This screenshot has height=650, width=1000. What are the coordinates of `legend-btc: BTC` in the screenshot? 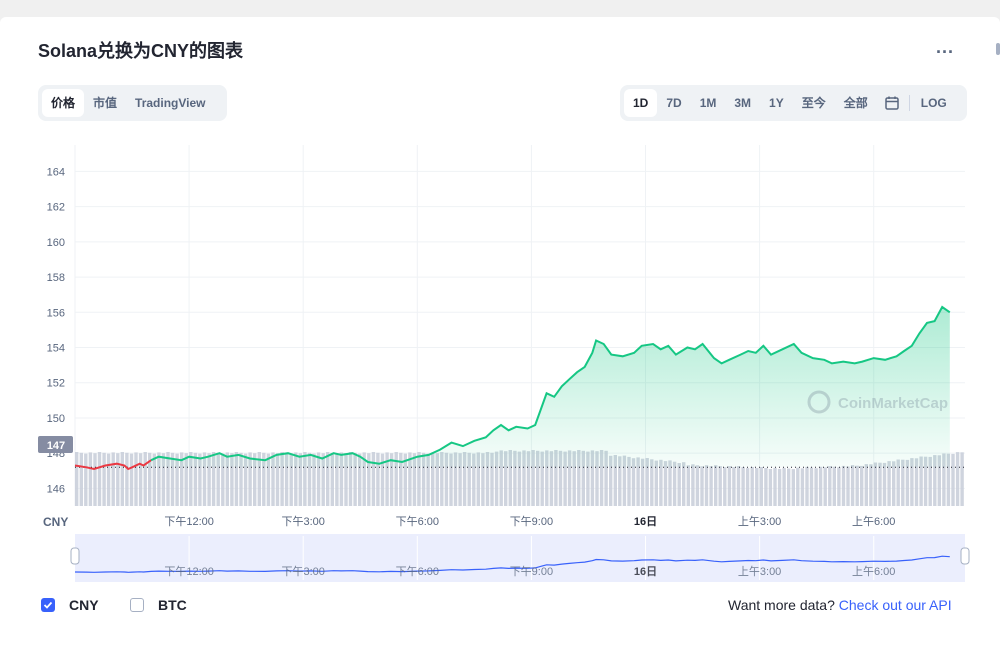 It's located at (158, 605).